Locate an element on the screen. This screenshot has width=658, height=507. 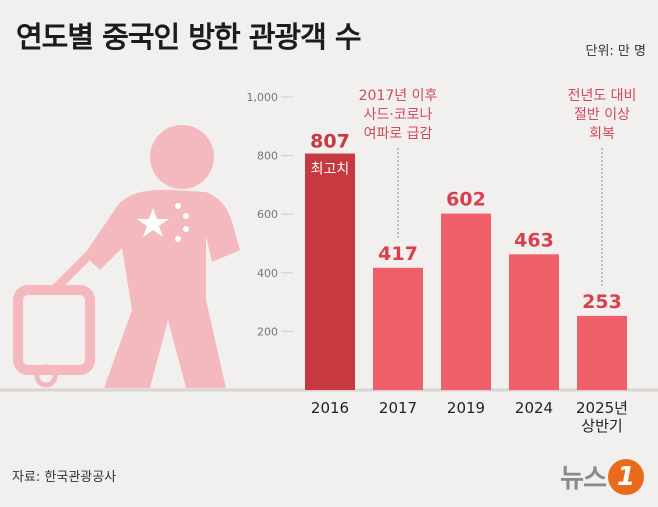
news1-logo: 뉴스 1 is located at coordinates (602, 476).